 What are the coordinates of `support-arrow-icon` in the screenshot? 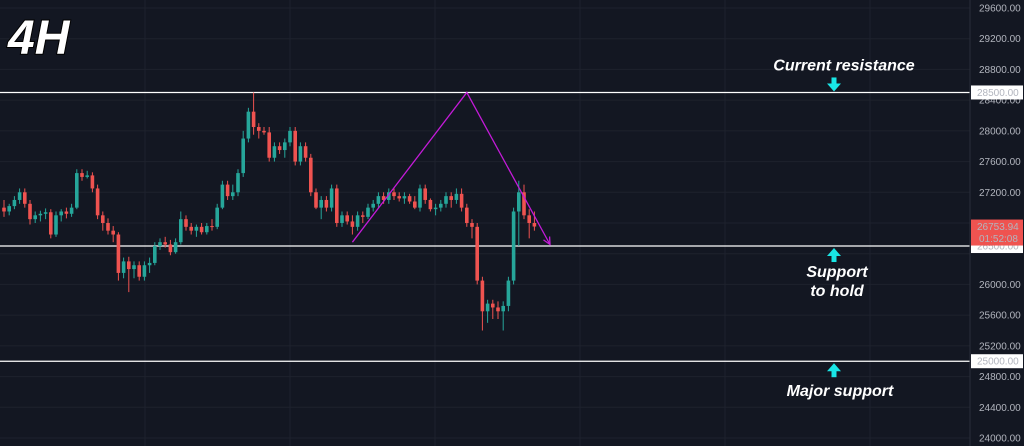 It's located at (834, 255).